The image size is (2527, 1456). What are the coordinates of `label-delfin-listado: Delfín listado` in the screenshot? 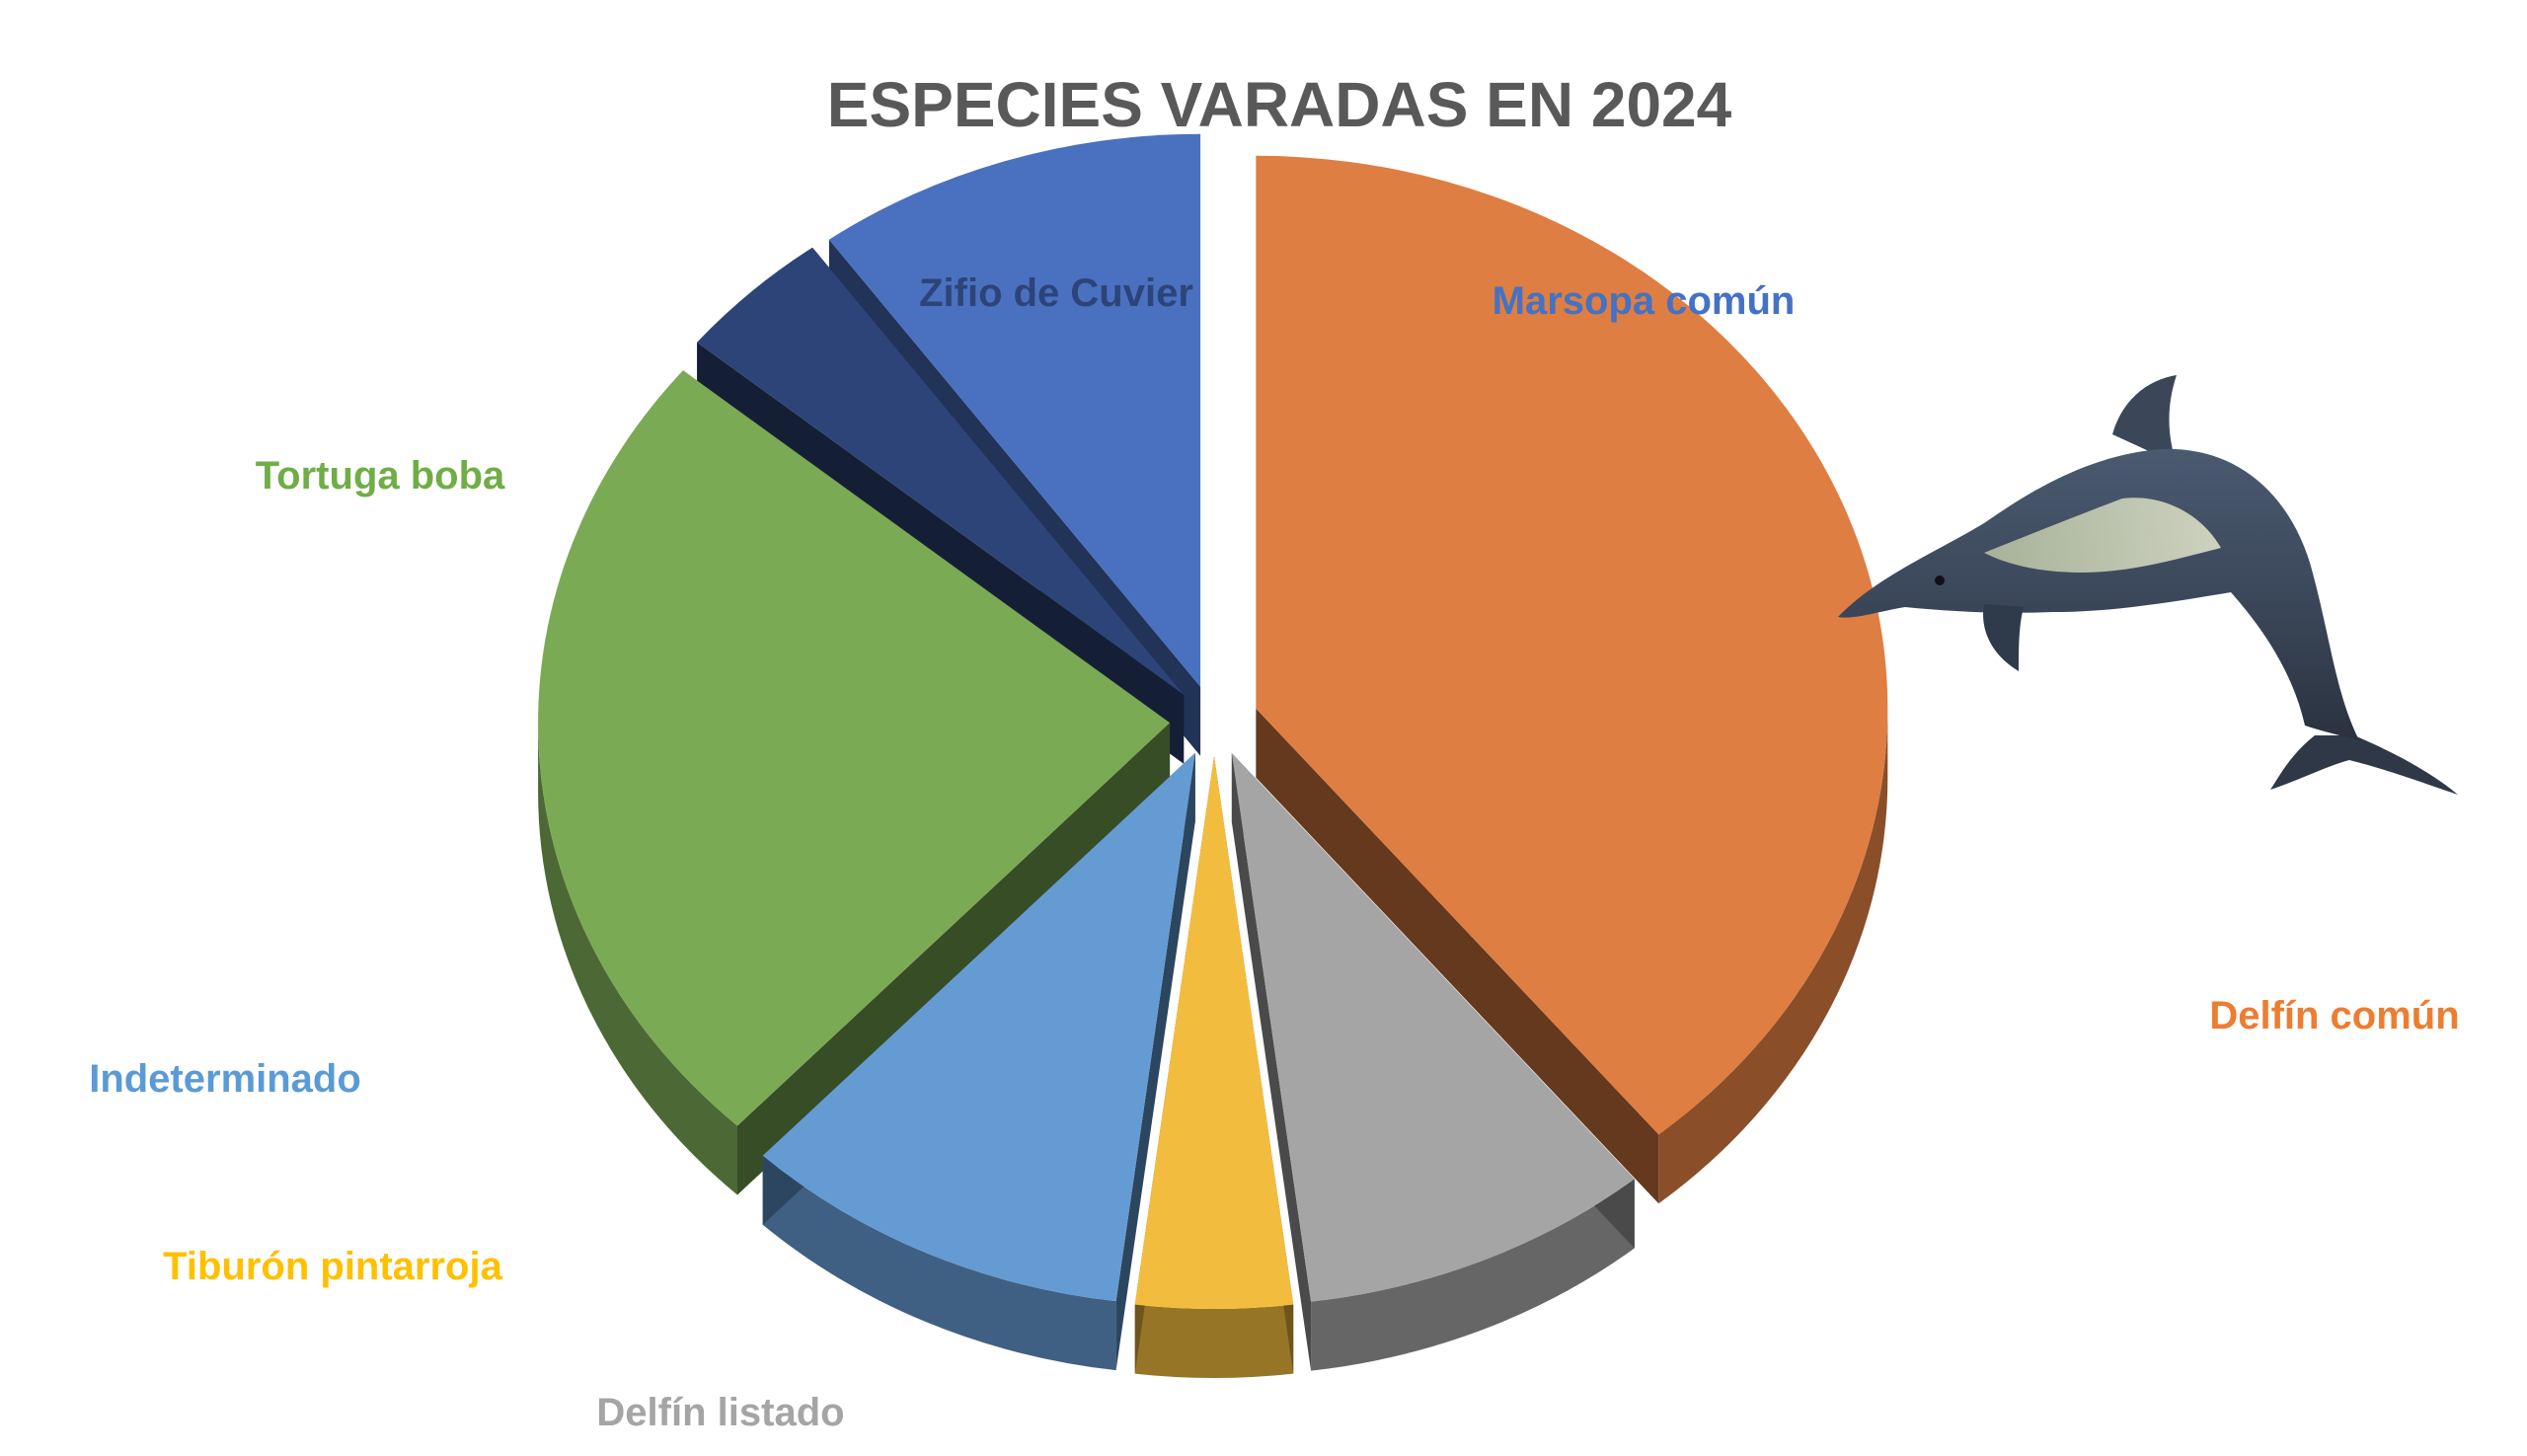 It's located at (720, 1412).